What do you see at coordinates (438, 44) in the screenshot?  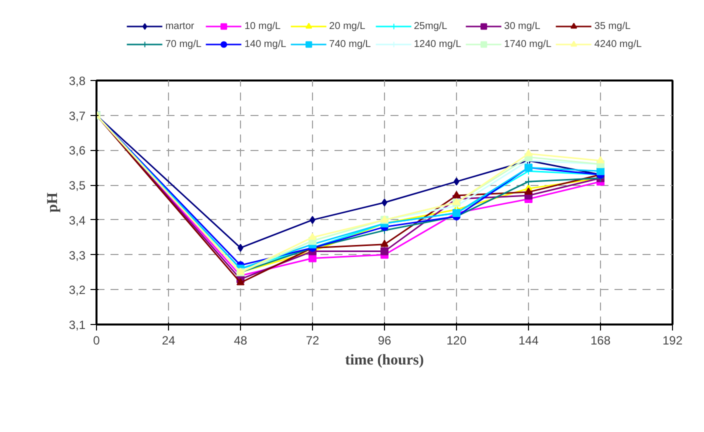 I see `legend-label: 1240 mg/L` at bounding box center [438, 44].